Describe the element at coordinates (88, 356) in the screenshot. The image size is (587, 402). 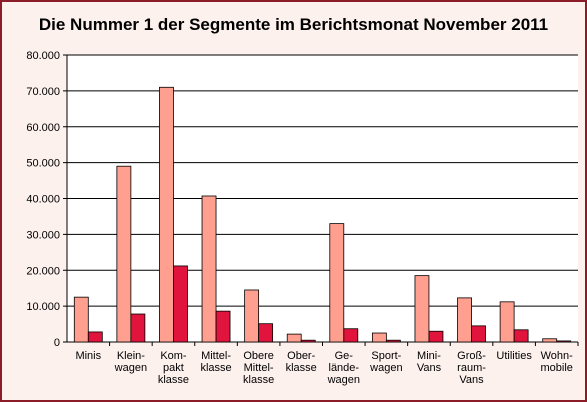
I see `x-tick-label: Minis` at that location.